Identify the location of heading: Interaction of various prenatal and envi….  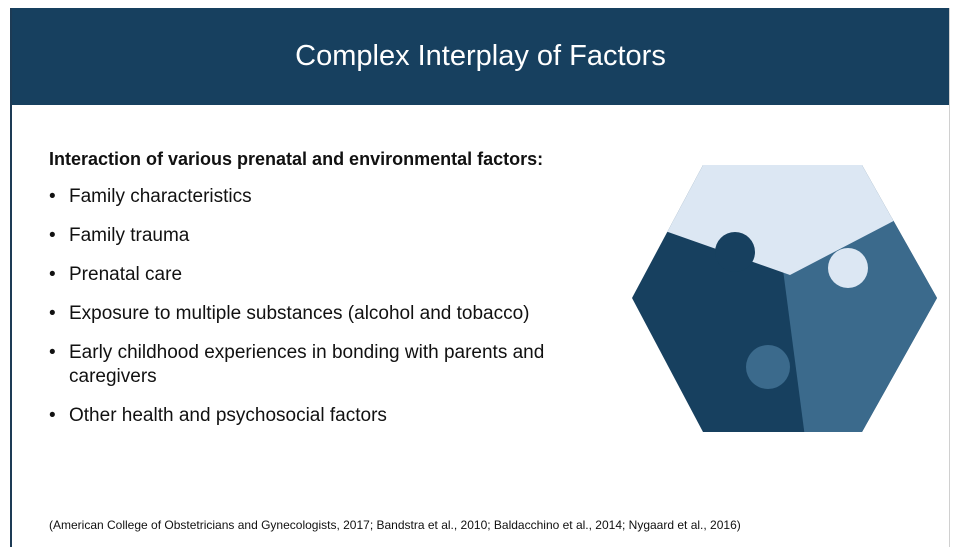
(296, 159).